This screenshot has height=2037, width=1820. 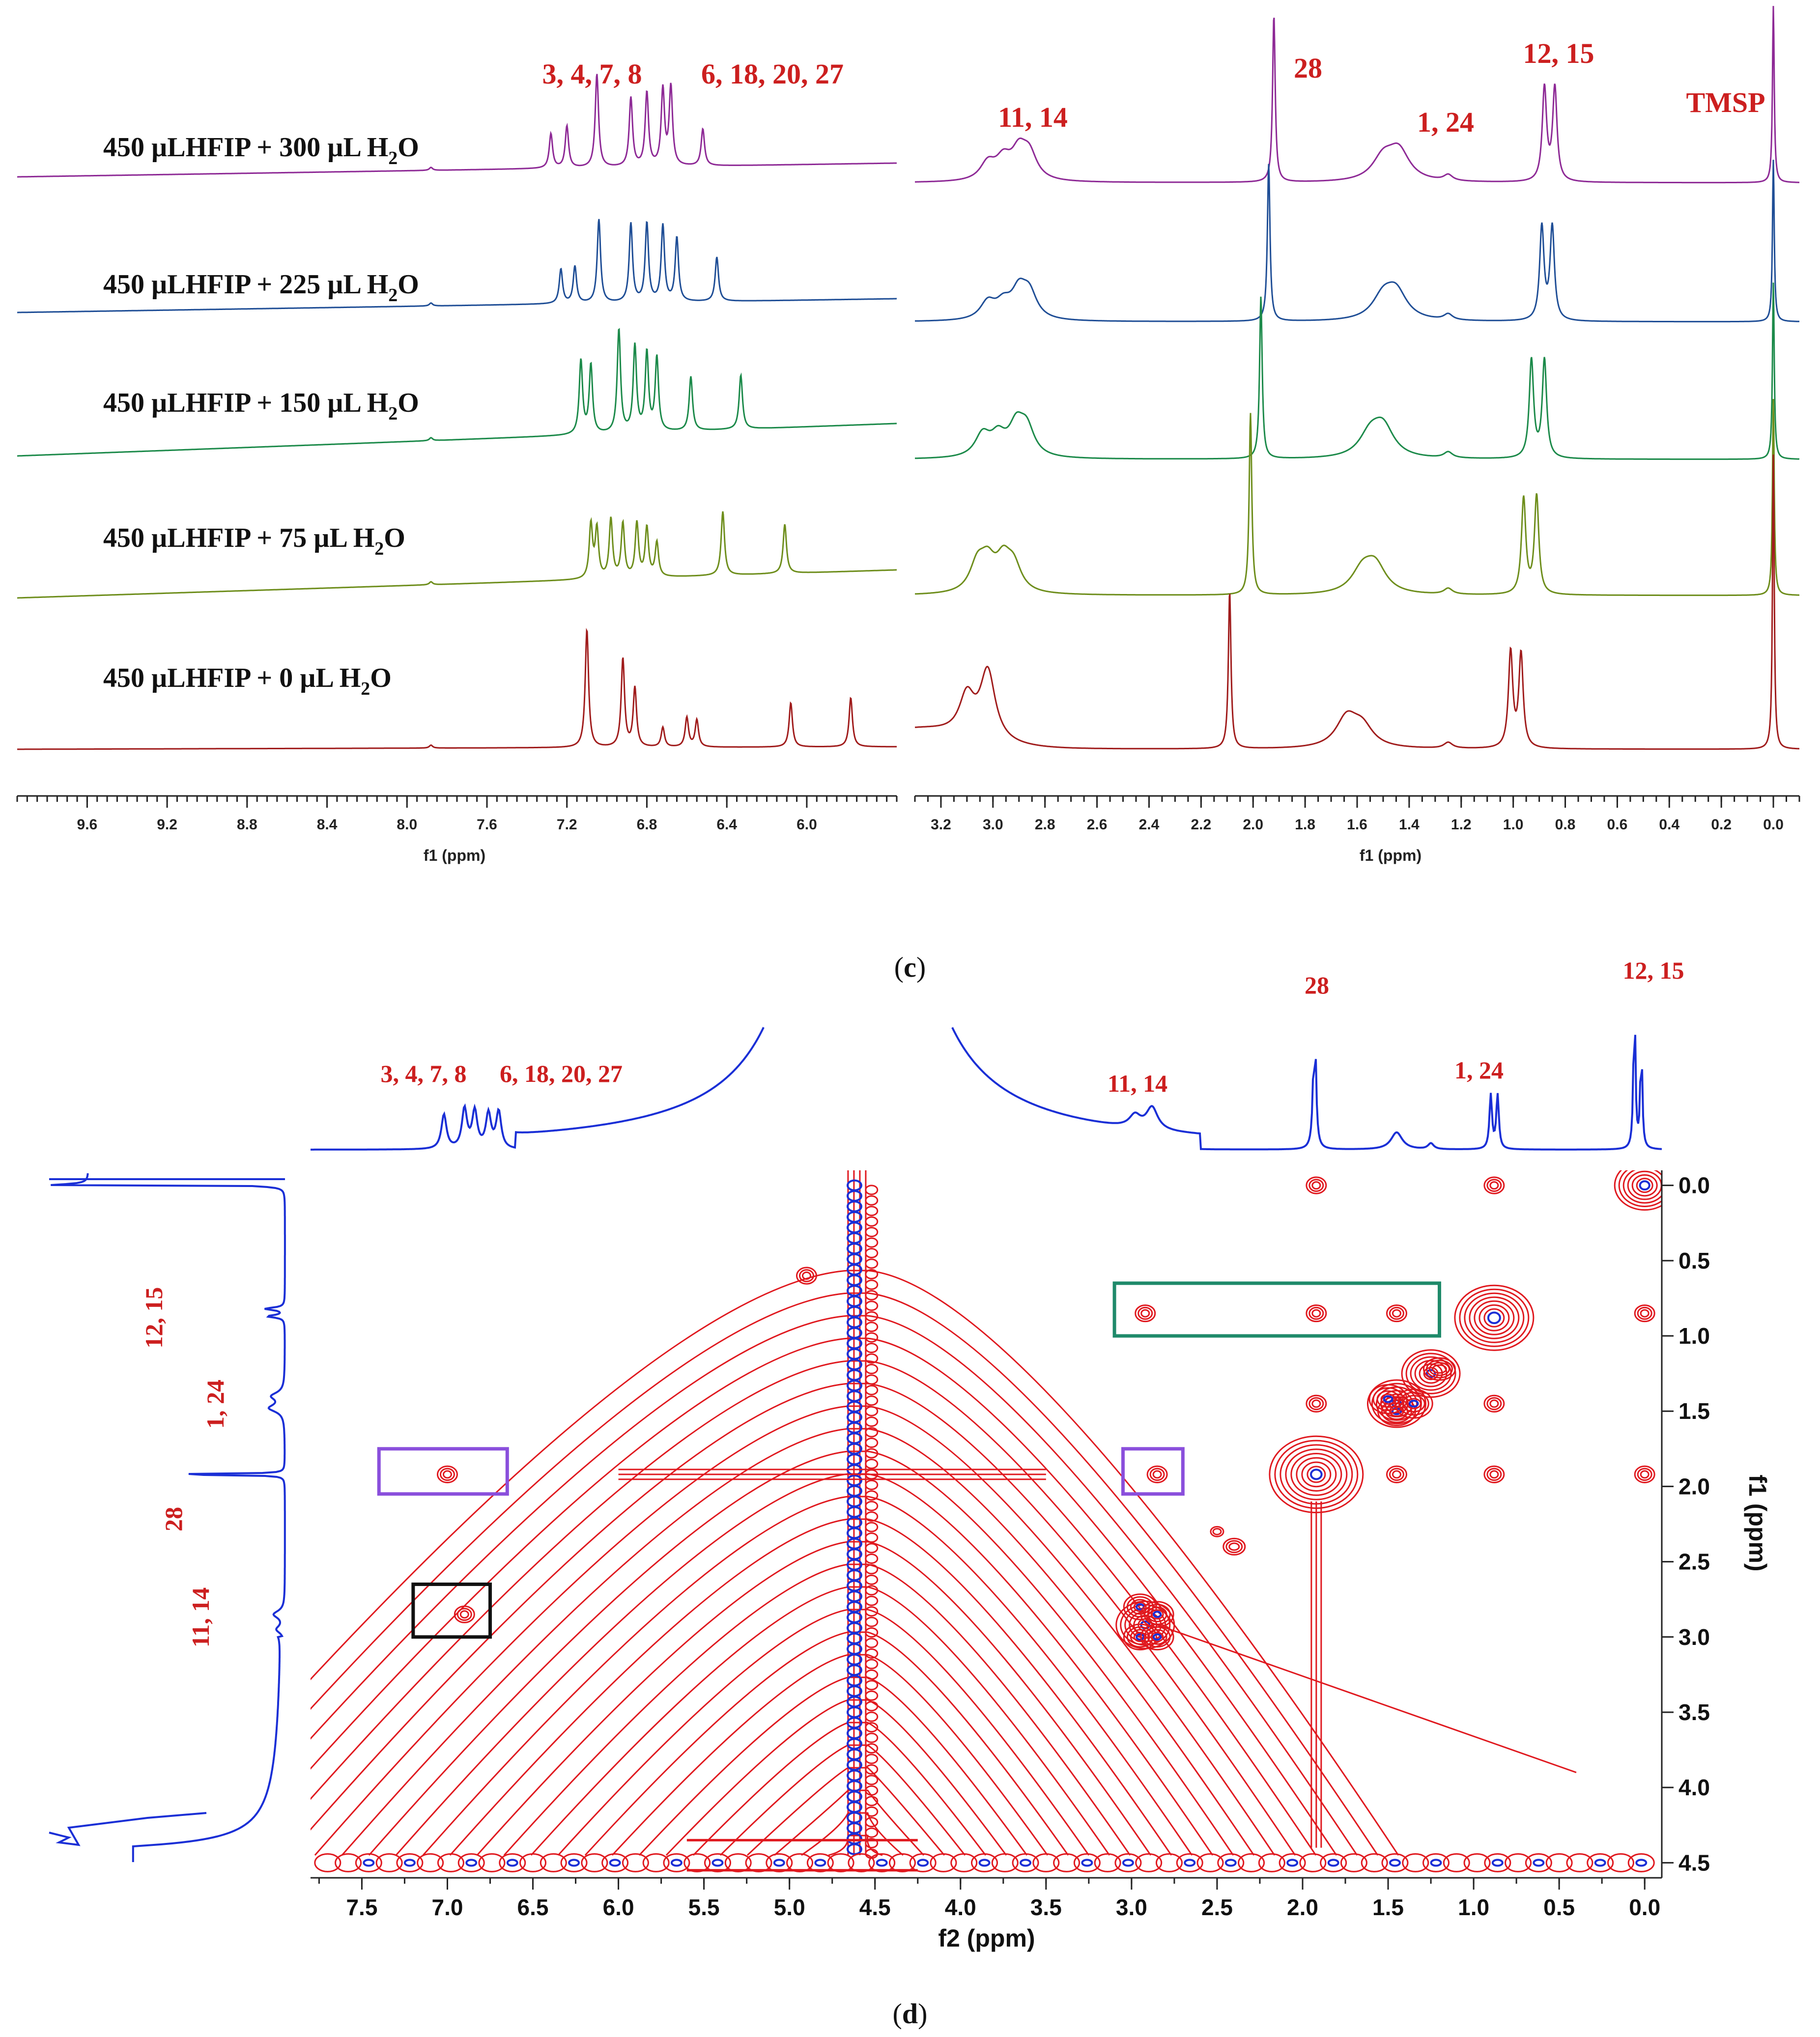 I want to click on right-tick-label: 2.4, so click(x=1149, y=825).